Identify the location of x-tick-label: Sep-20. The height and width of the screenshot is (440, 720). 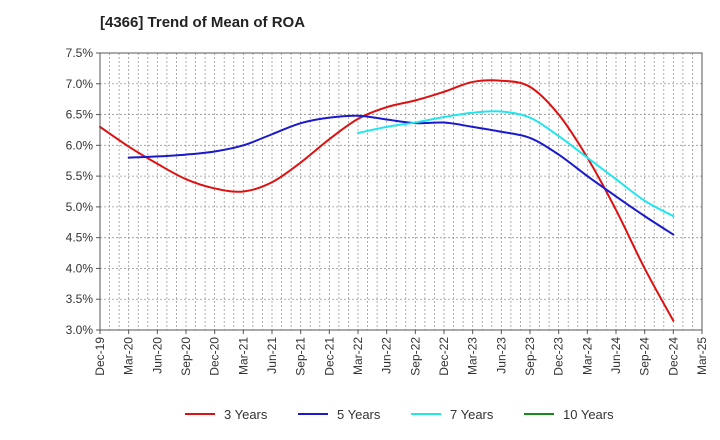
(186, 356).